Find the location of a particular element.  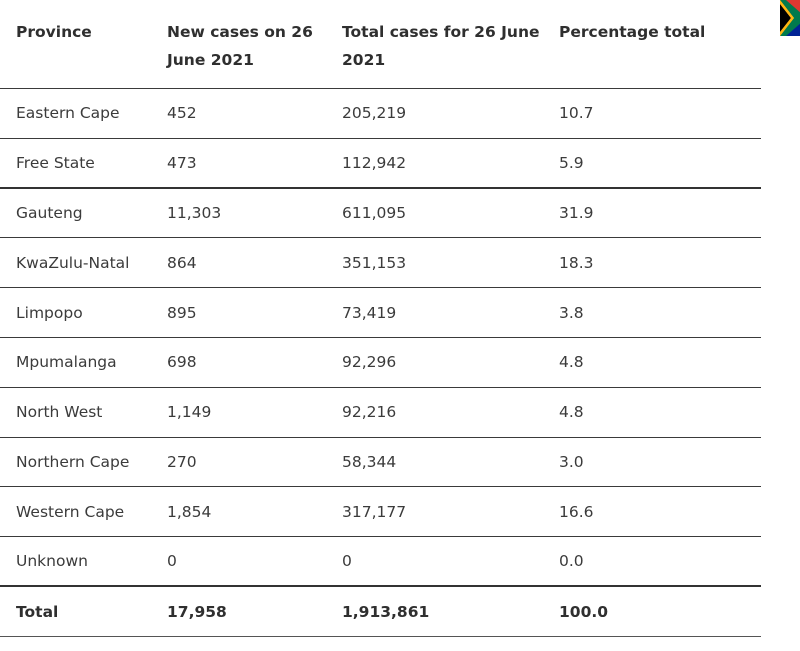

cell-percentage: 3.8 is located at coordinates (571, 312).